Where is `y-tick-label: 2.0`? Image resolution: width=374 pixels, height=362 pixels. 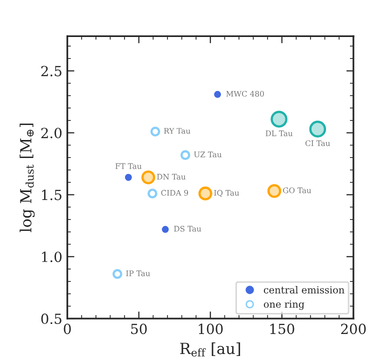 y-tick-label: 2.0 is located at coordinates (51, 133).